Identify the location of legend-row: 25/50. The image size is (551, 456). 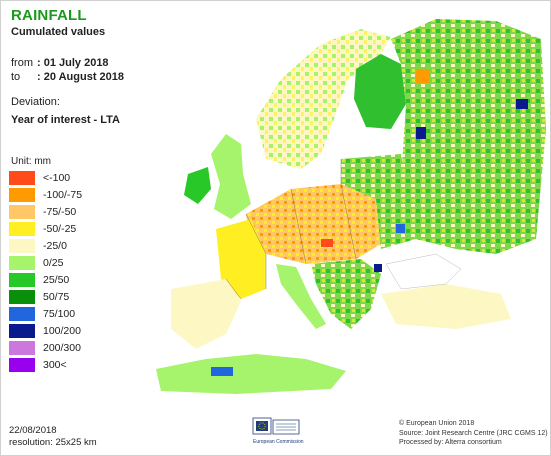
(64, 279).